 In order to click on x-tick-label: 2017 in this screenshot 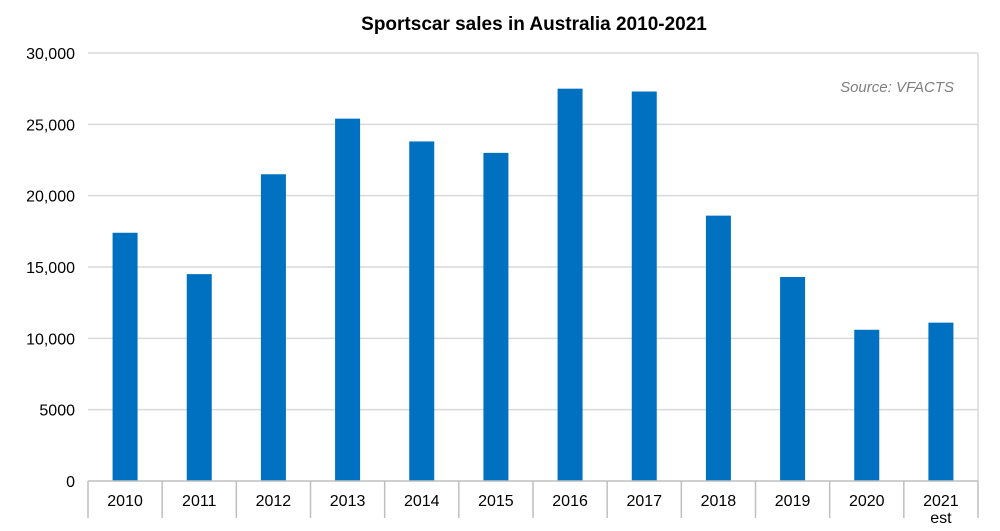, I will do `click(644, 501)`.